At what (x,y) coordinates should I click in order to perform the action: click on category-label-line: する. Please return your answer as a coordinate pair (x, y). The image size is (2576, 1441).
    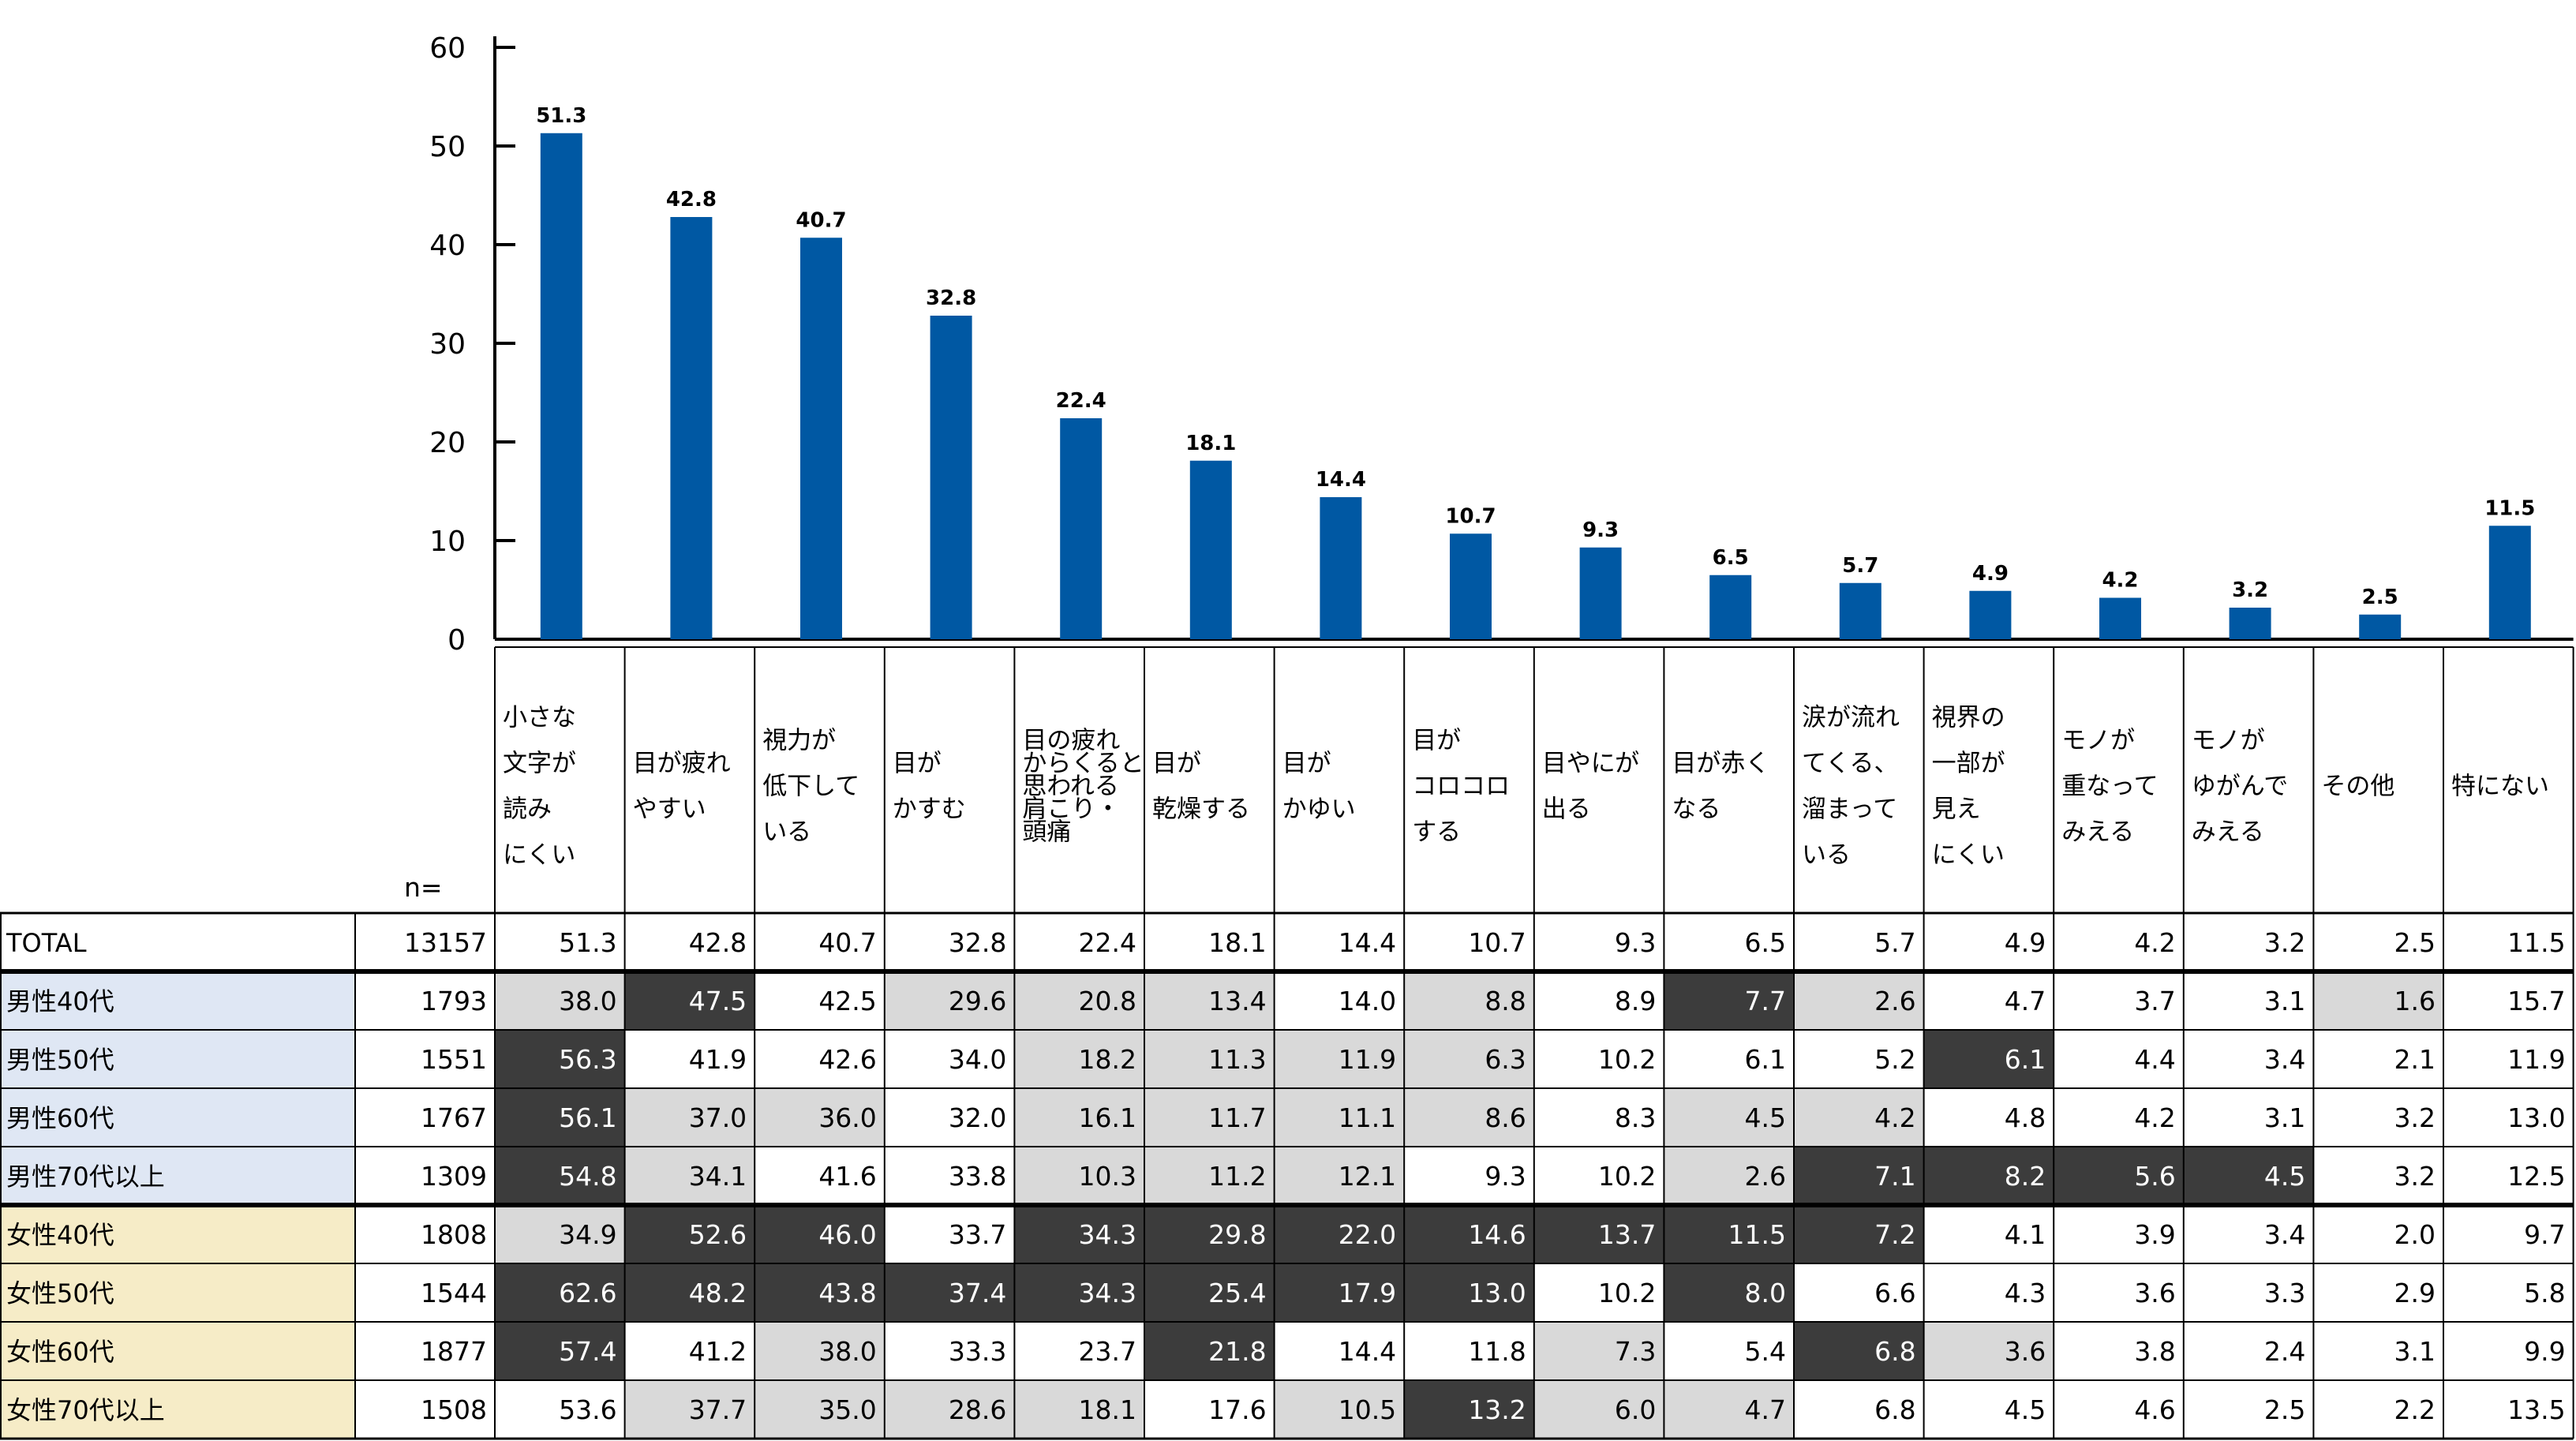
    Looking at the image, I should click on (1436, 832).